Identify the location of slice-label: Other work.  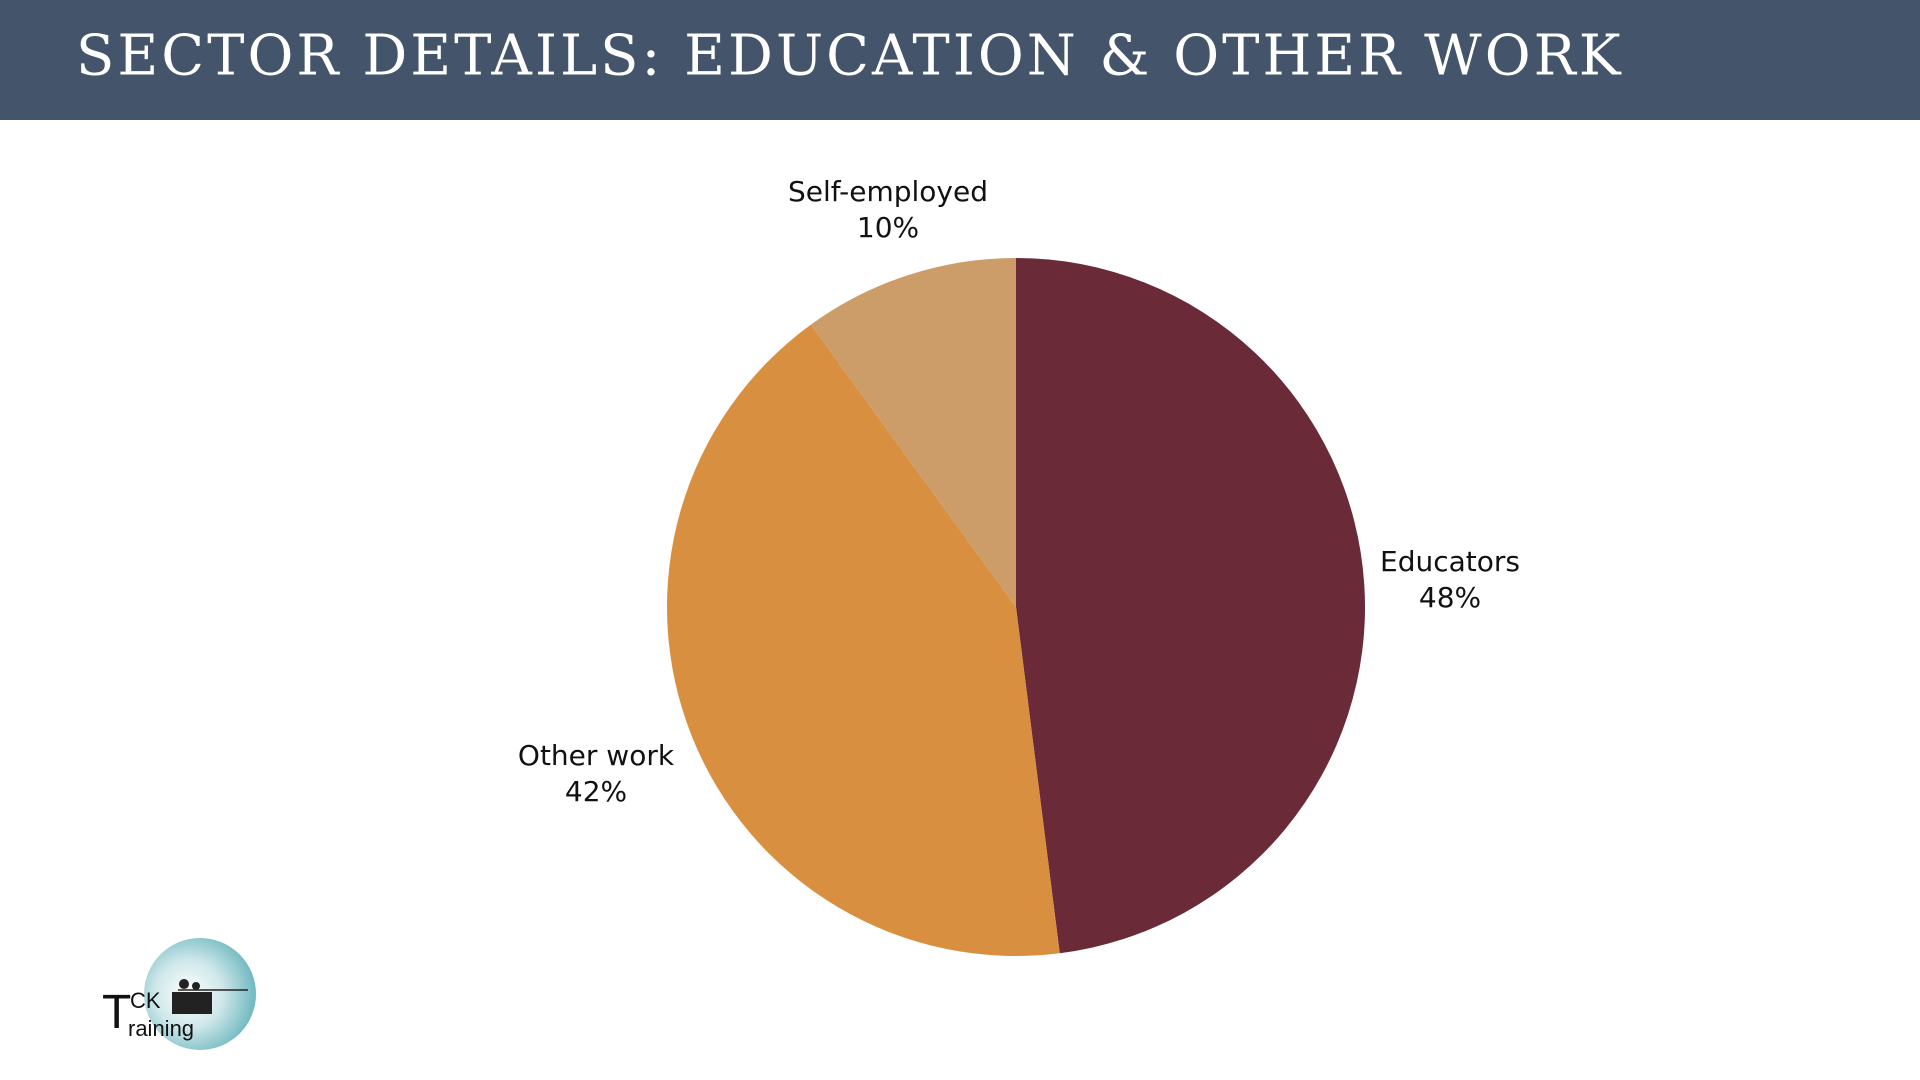
(596, 755).